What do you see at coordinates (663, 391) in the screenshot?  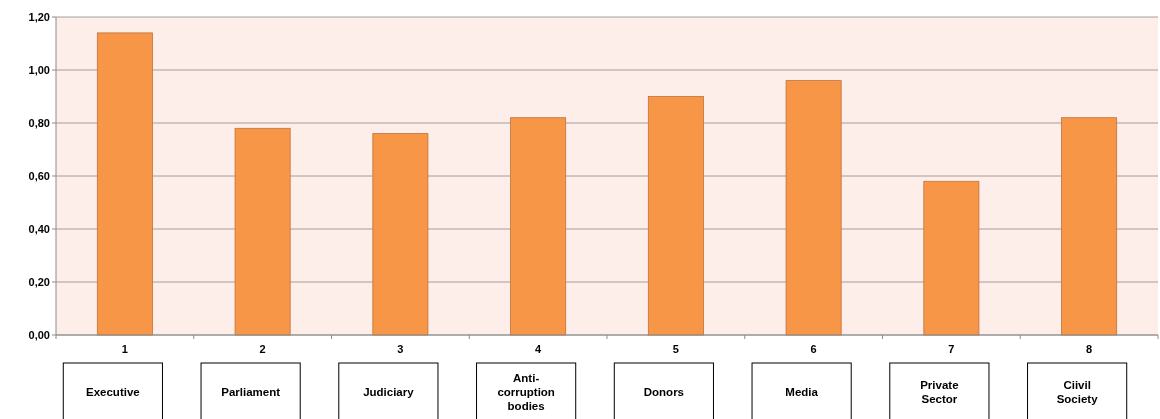 I see `text: Donors` at bounding box center [663, 391].